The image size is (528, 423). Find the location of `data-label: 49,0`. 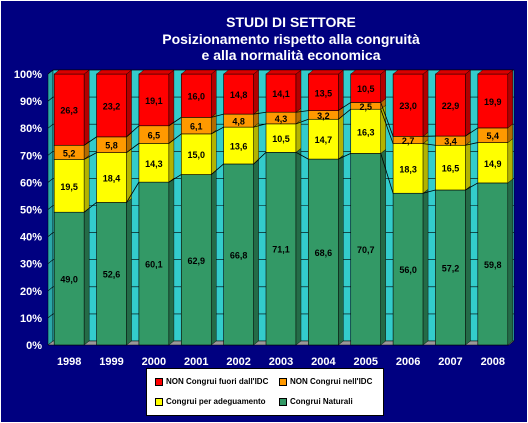

data-label: 49,0 is located at coordinates (69, 280).